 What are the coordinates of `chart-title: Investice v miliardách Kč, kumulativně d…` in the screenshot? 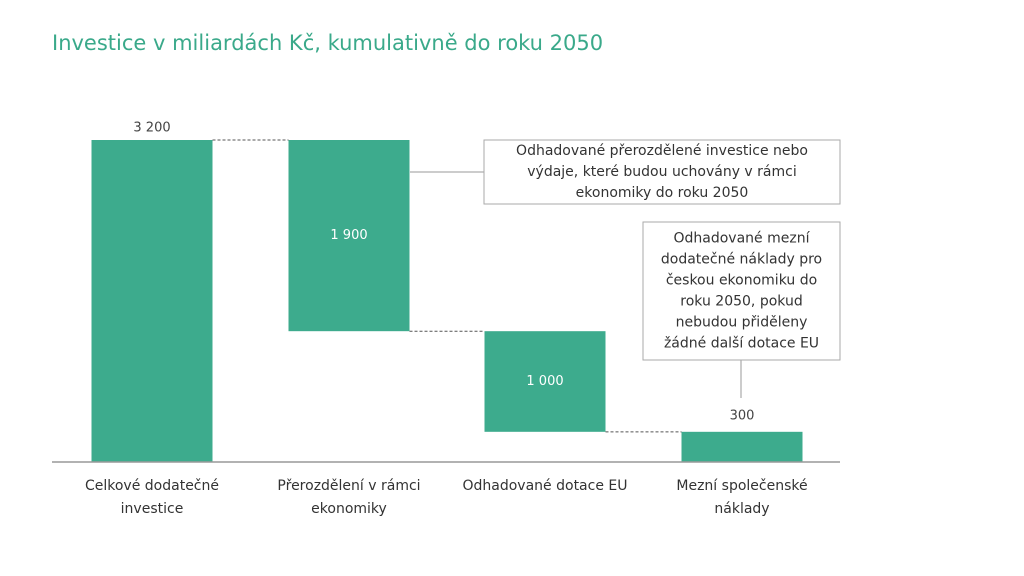 It's located at (327, 43).